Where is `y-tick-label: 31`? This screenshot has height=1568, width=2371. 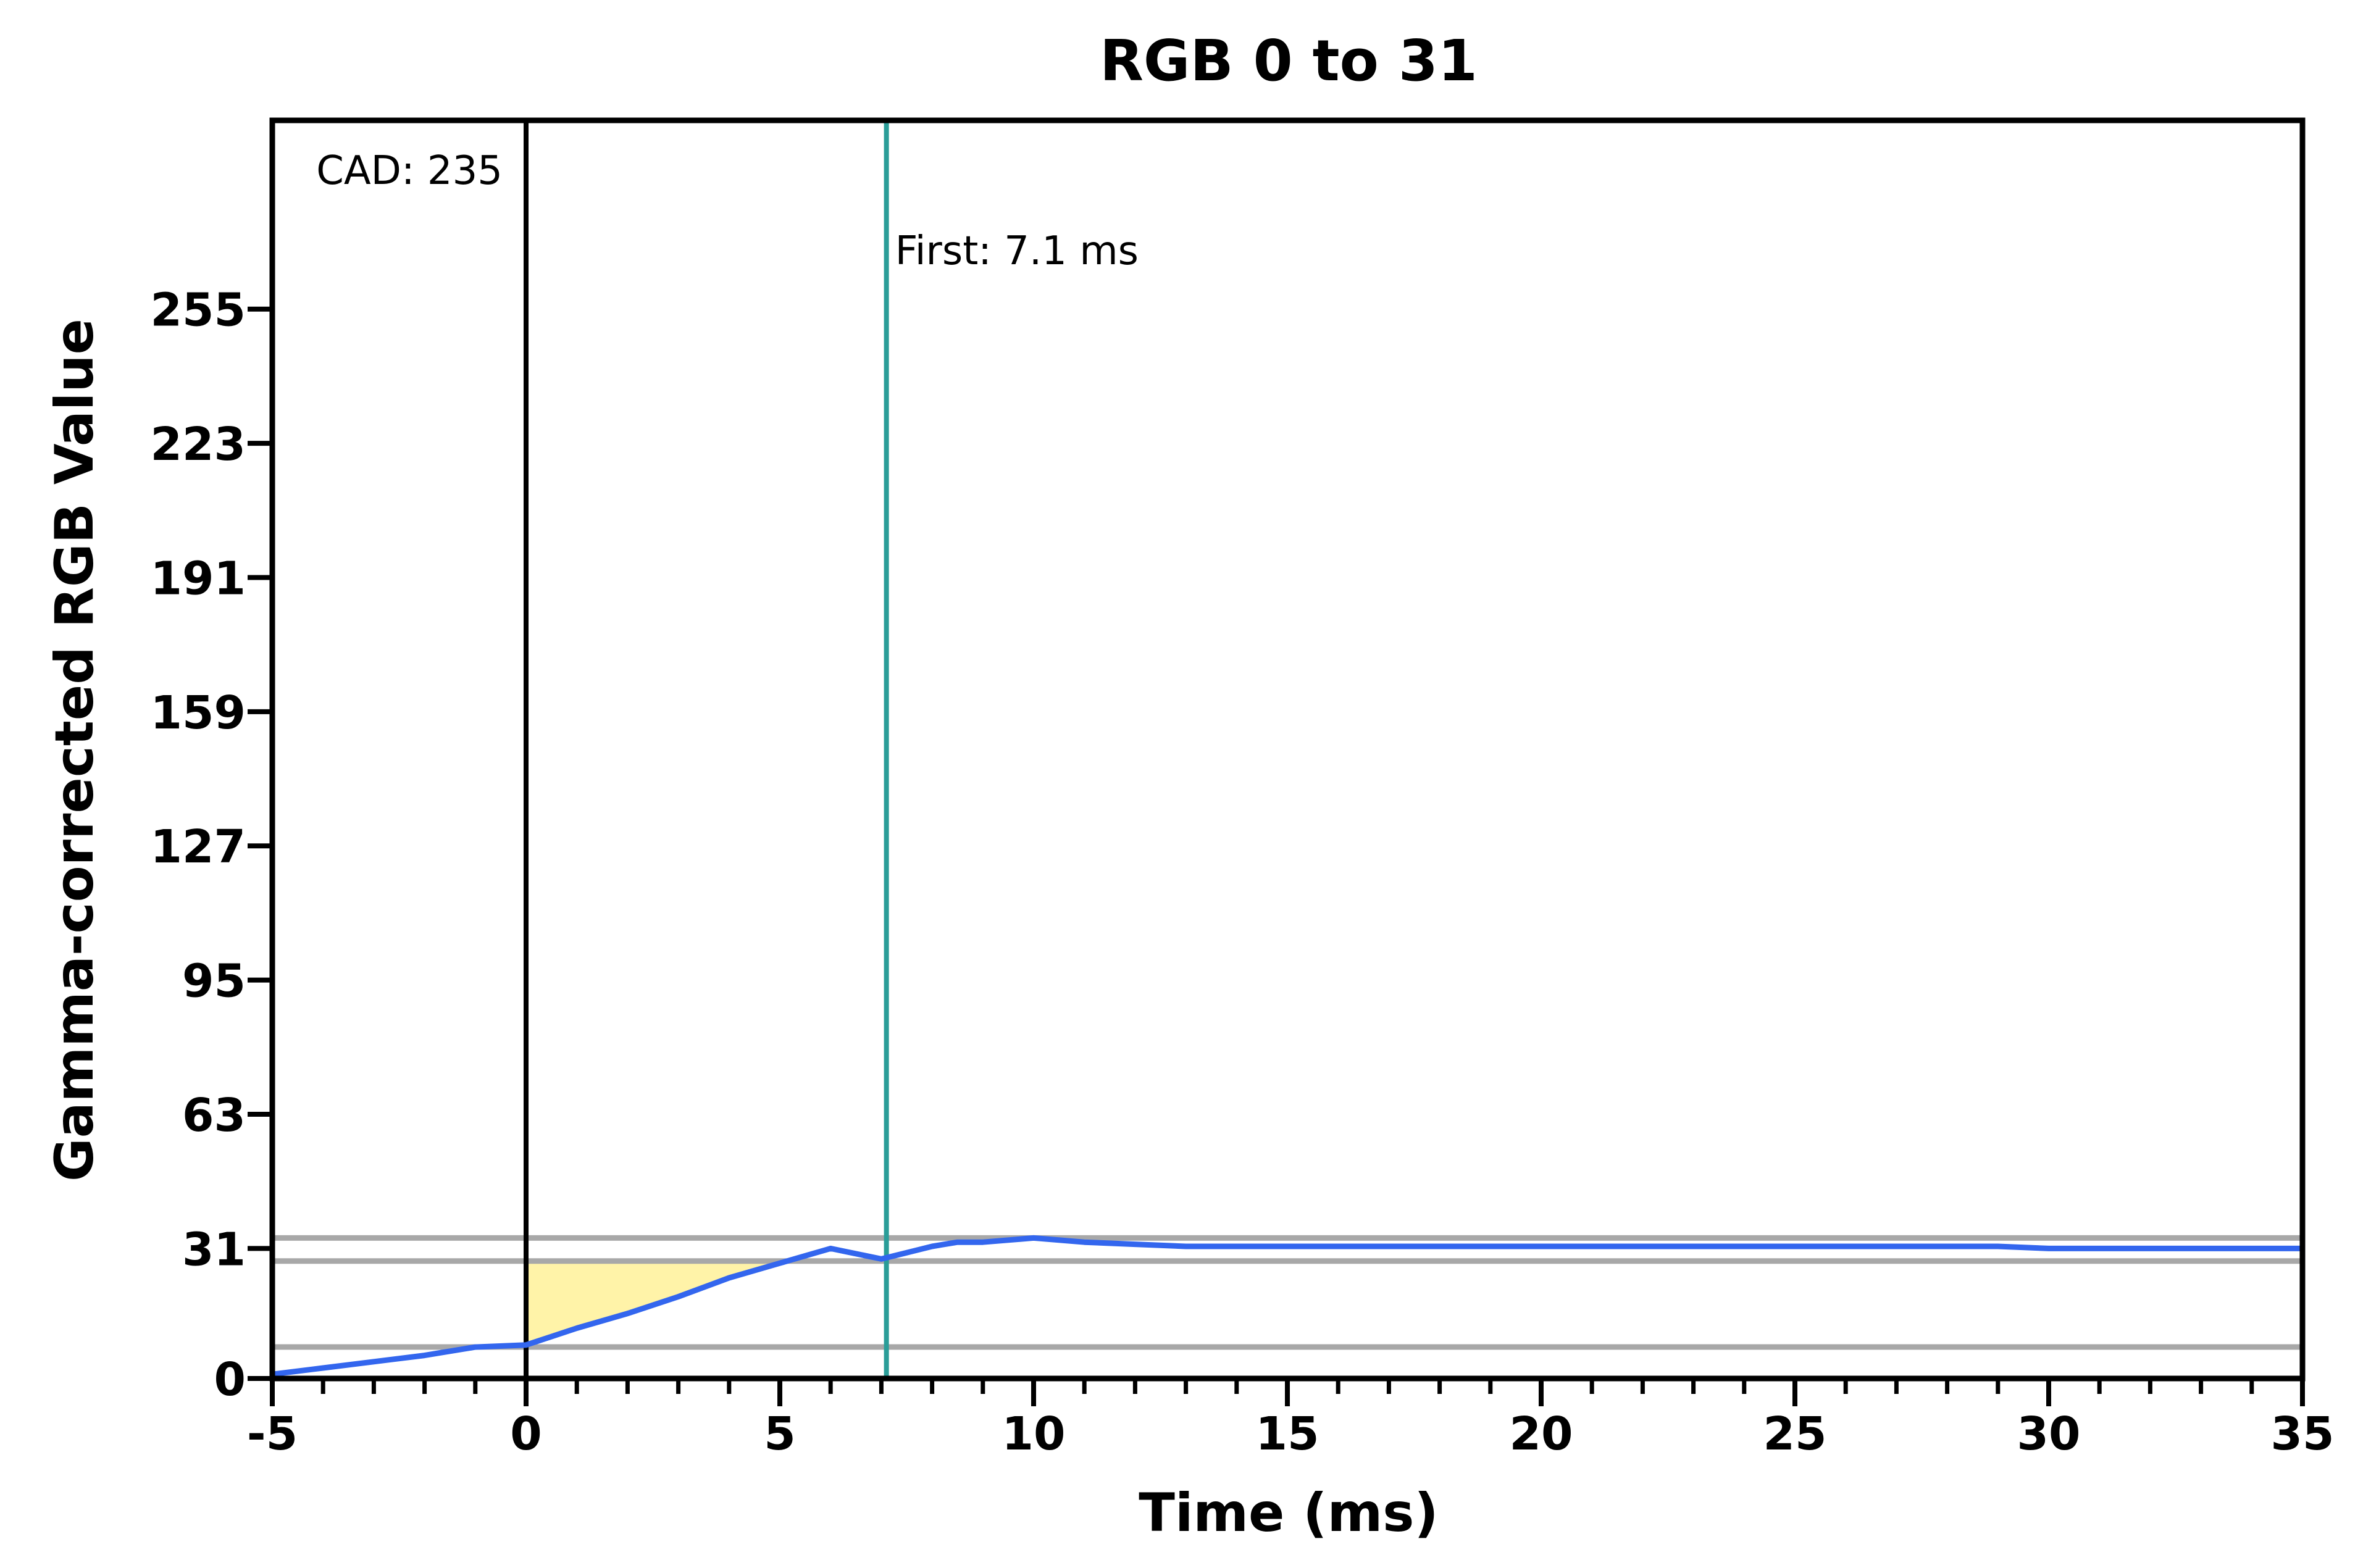 y-tick-label: 31 is located at coordinates (214, 1249).